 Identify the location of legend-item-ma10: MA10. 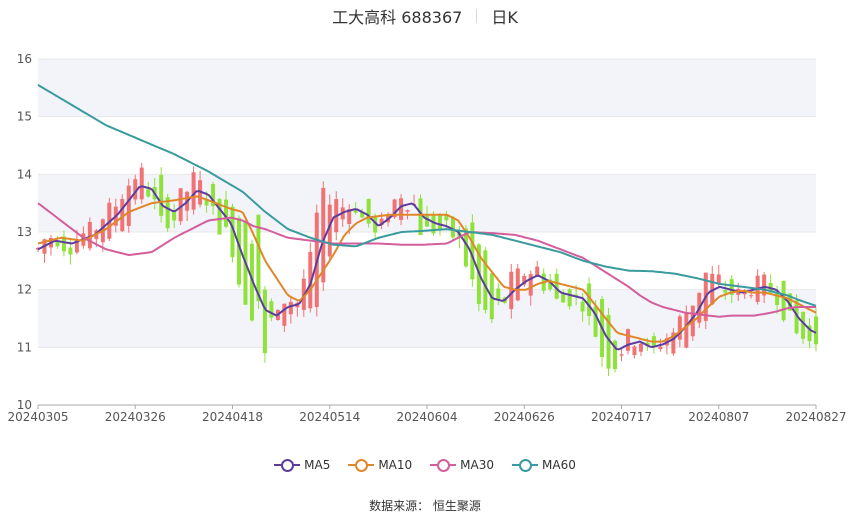
(380, 465).